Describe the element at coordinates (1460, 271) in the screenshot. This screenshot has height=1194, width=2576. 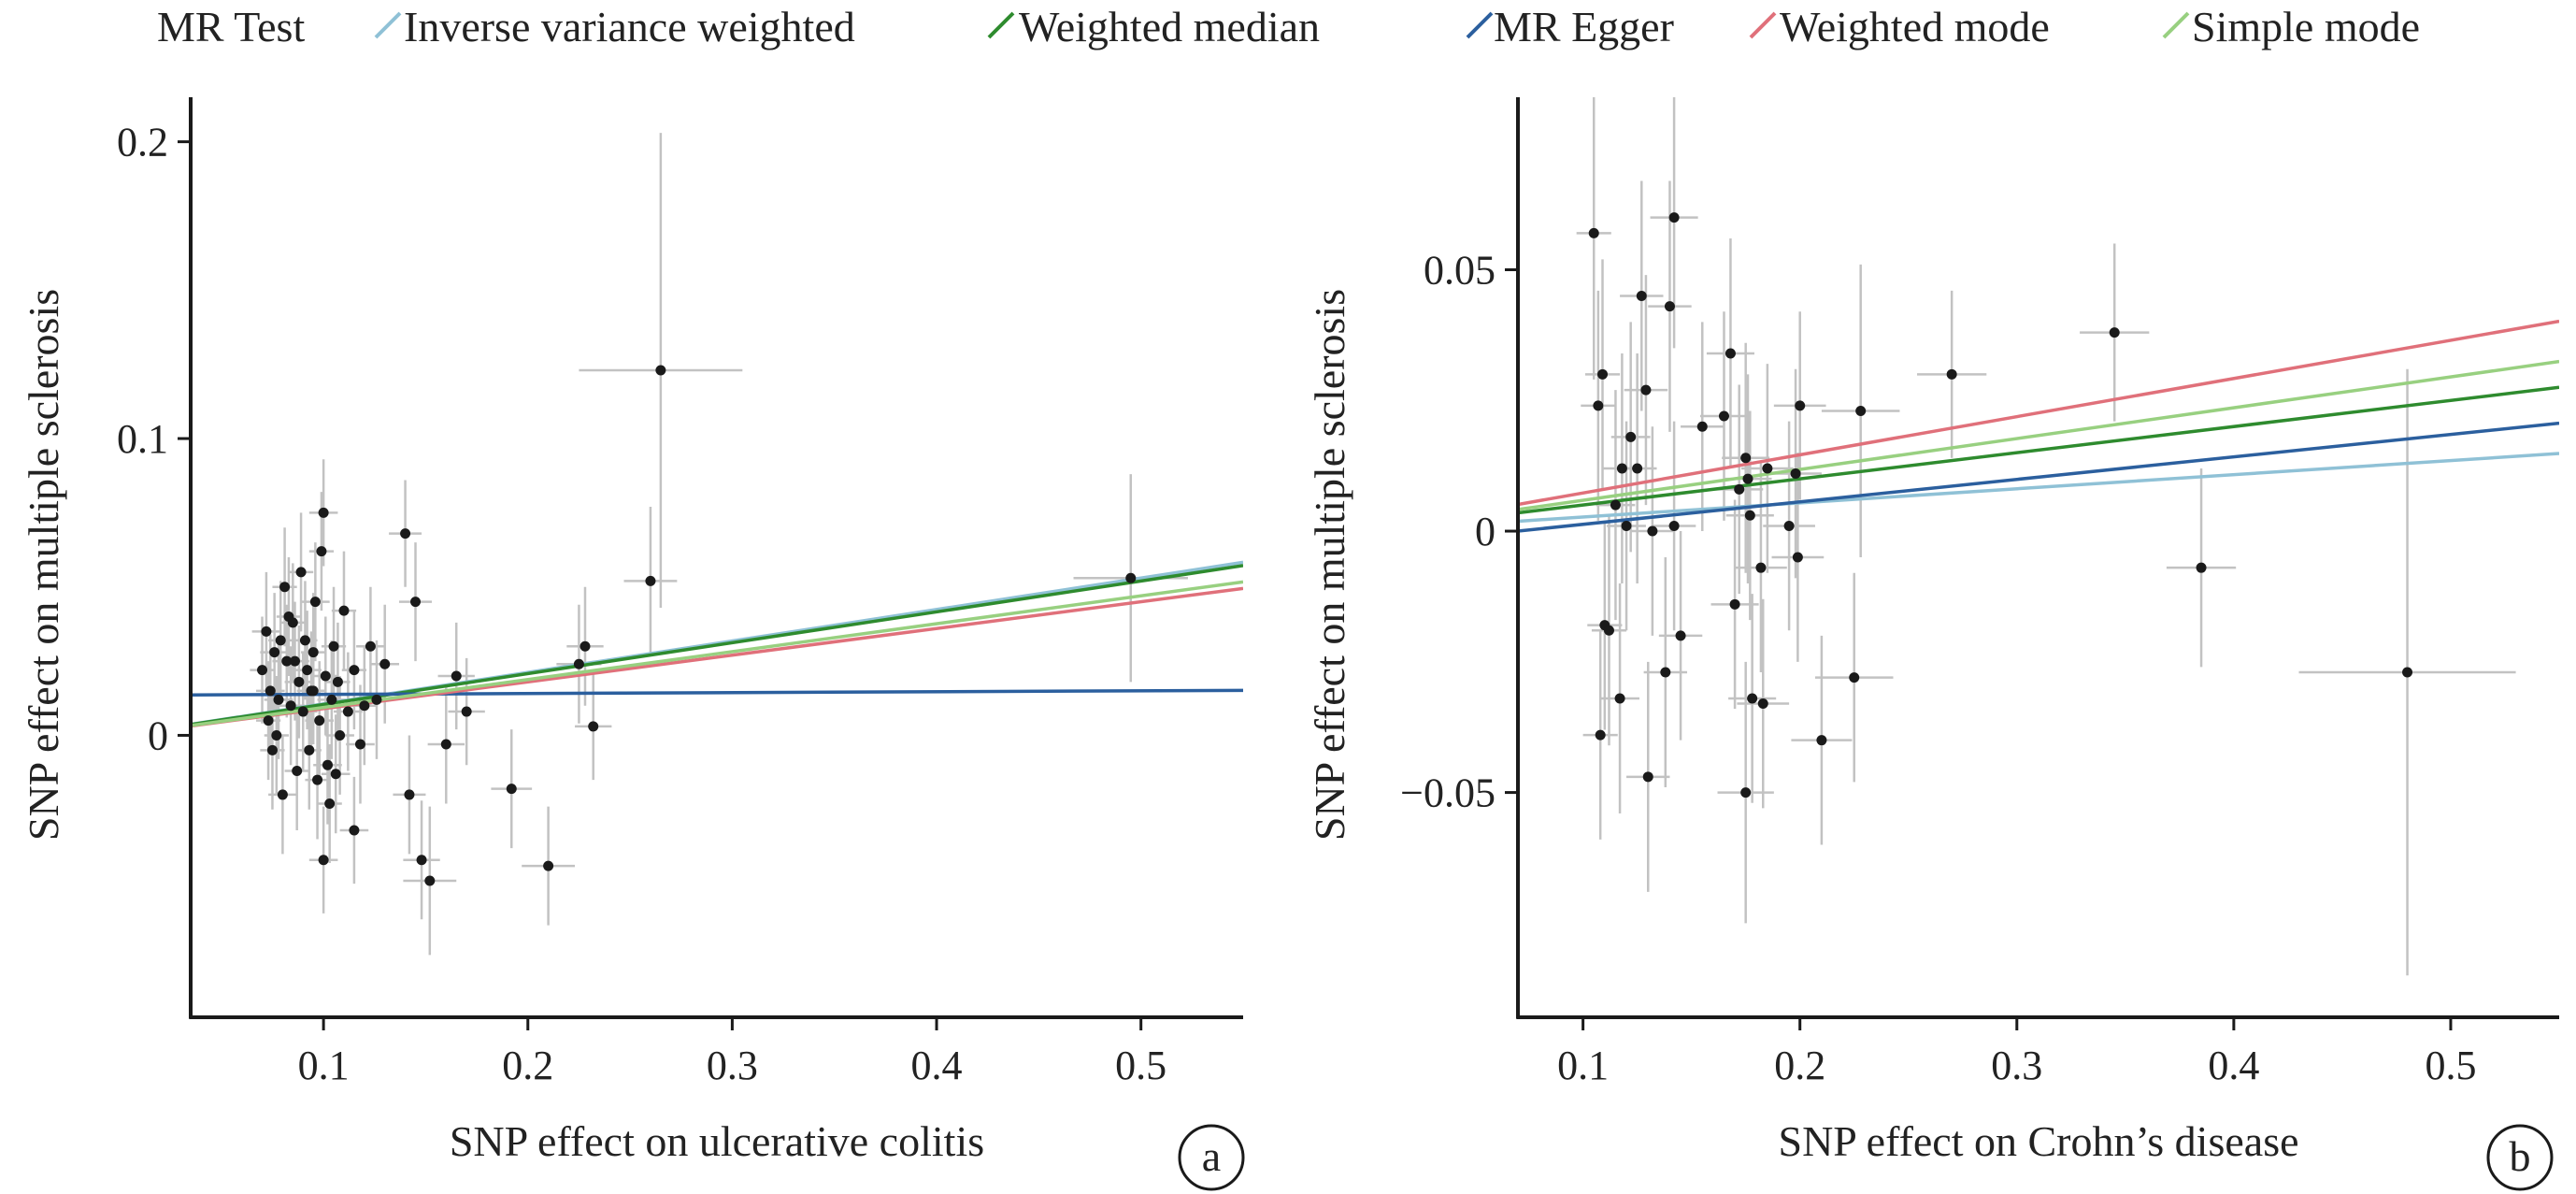
I see `y-tick-label: 0.05` at that location.